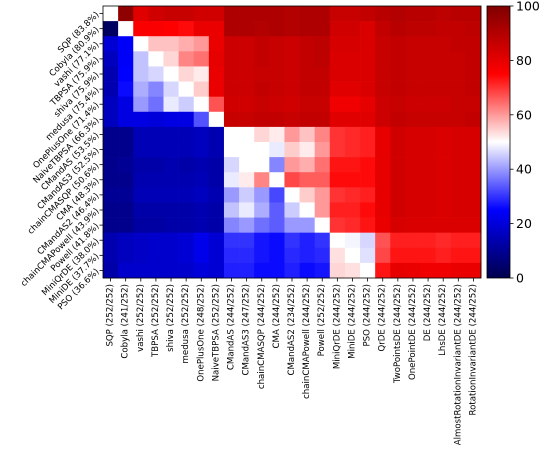 This screenshot has width=543, height=475. Describe the element at coordinates (413, 332) in the screenshot. I see `x-tick-label: OnePointDE (244/252)` at that location.